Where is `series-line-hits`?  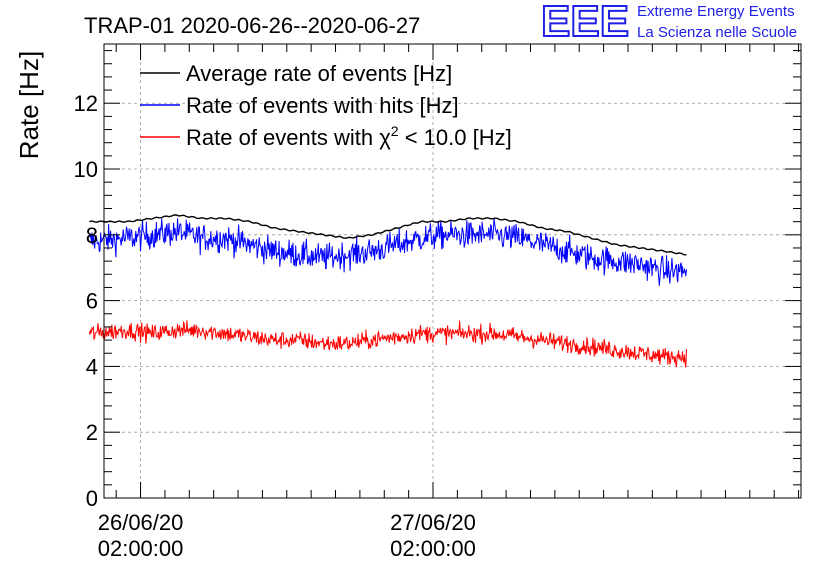 series-line-hits is located at coordinates (387, 251).